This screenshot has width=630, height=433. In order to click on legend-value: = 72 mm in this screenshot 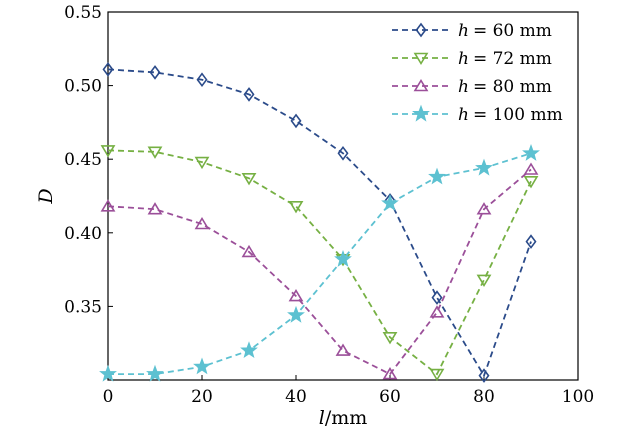, I will do `click(512, 59)`.